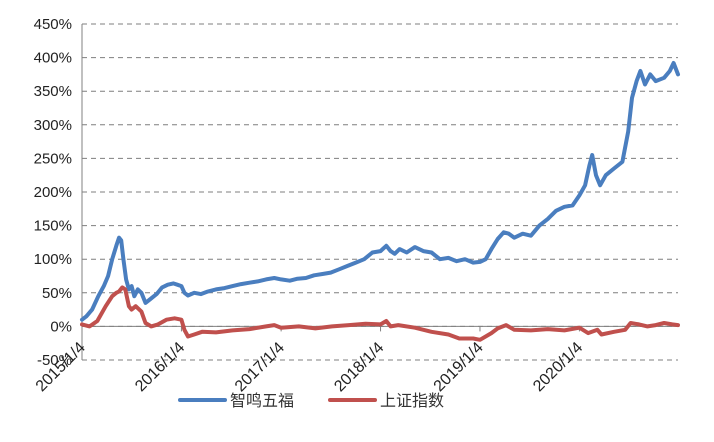 This screenshot has height=442, width=714. What do you see at coordinates (262, 401) in the screenshot?
I see `legend-label-series-1: 智鸣五福` at bounding box center [262, 401].